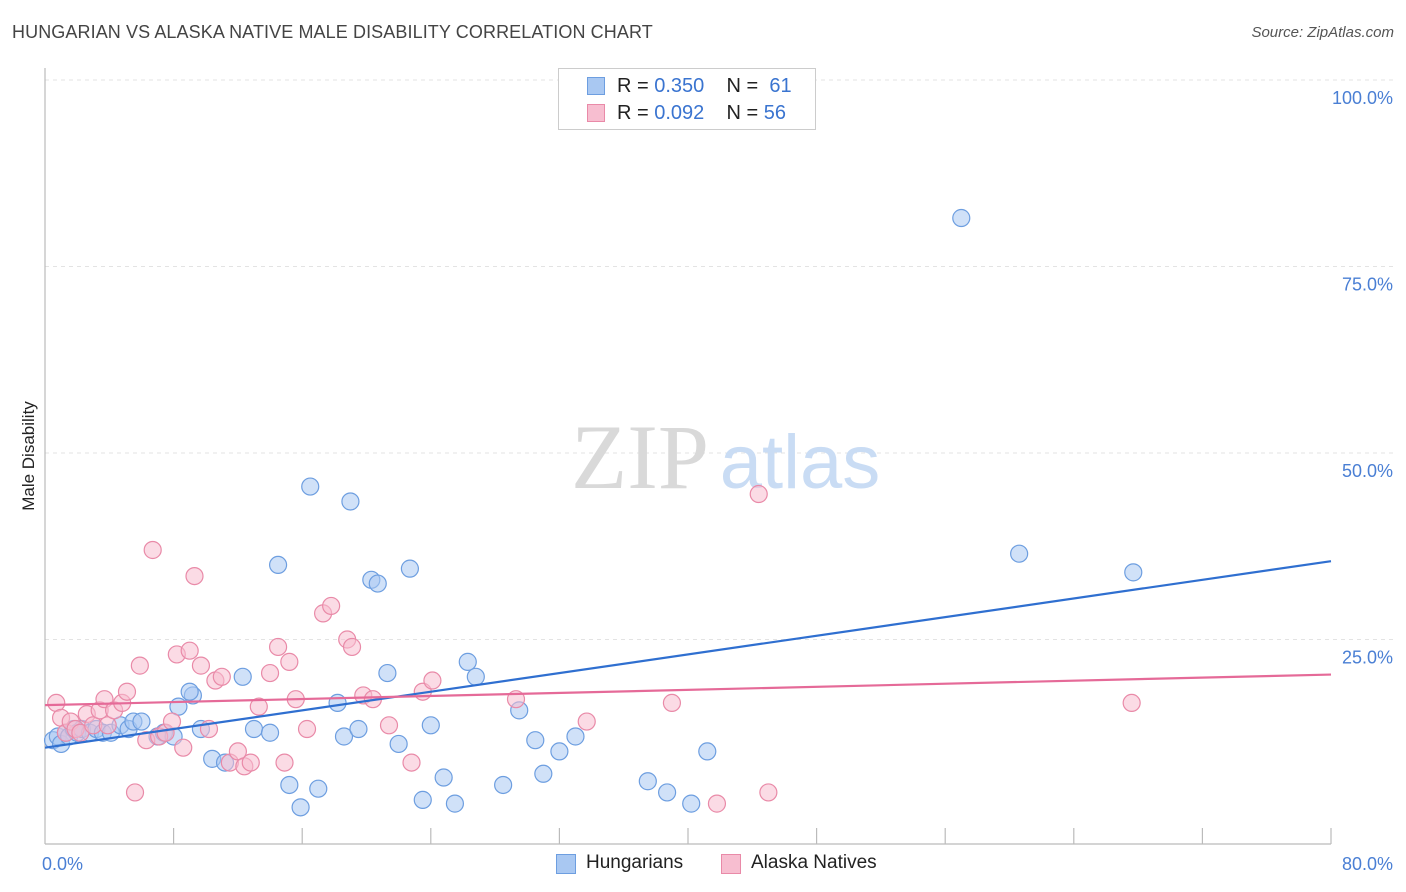 Image resolution: width=1406 pixels, height=892 pixels. Describe the element at coordinates (687, 99) in the screenshot. I see `correlation-legend: R = 0.350 N = 61 R = 0.092 N = 56` at that location.